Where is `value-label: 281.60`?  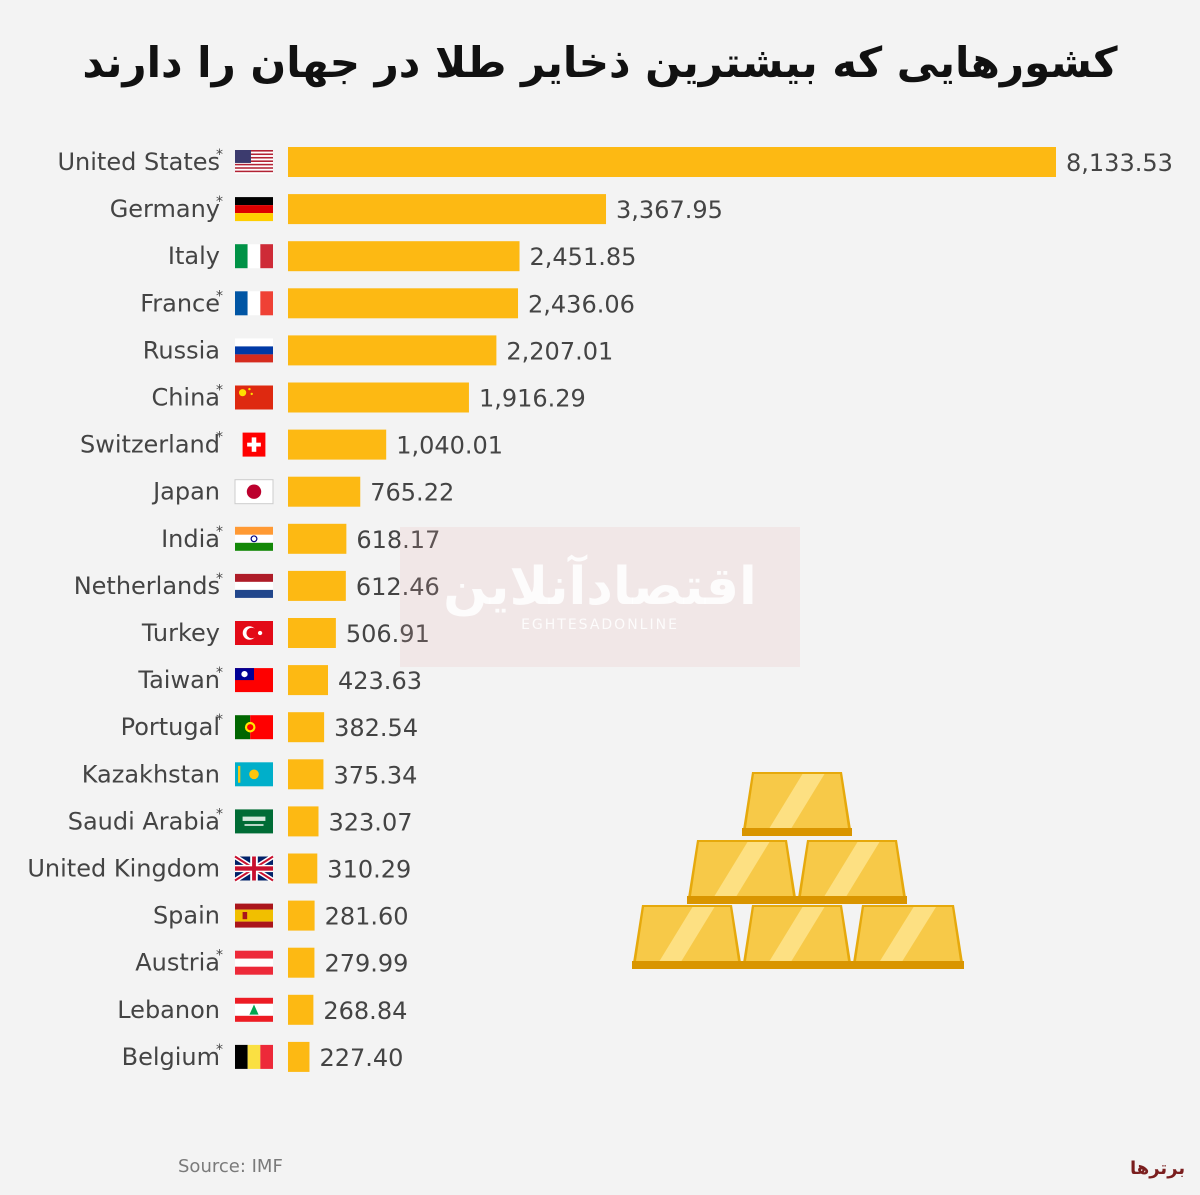 value-label: 281.60 is located at coordinates (367, 917).